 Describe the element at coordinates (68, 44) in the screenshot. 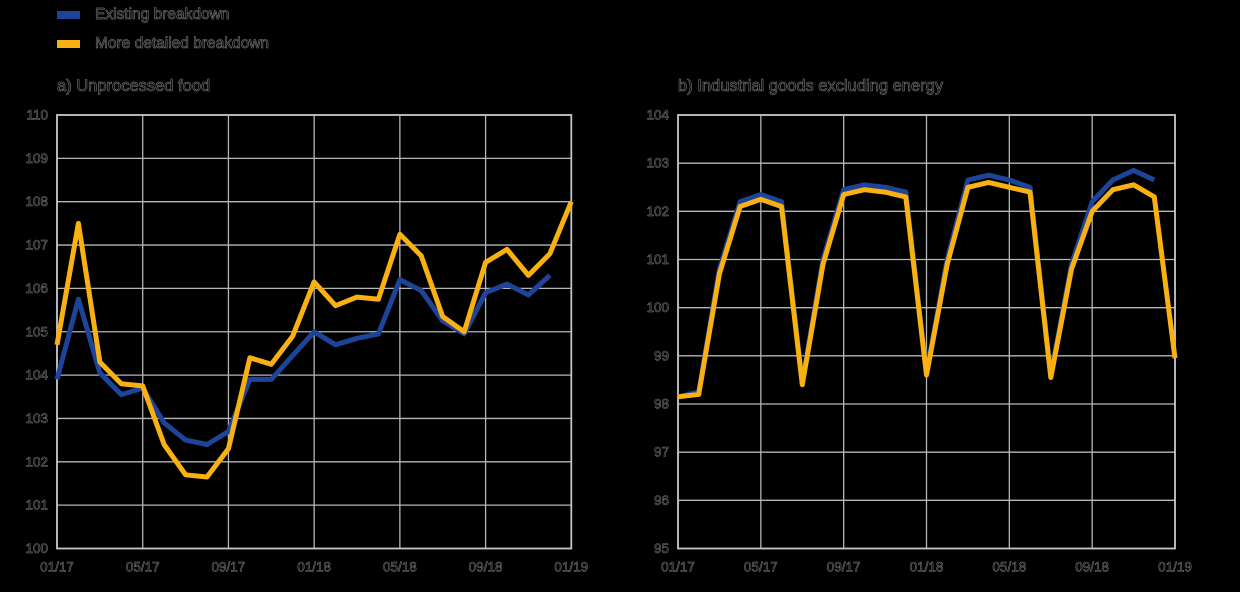

I see `legend-swatch-more-detailed-breakdown` at that location.